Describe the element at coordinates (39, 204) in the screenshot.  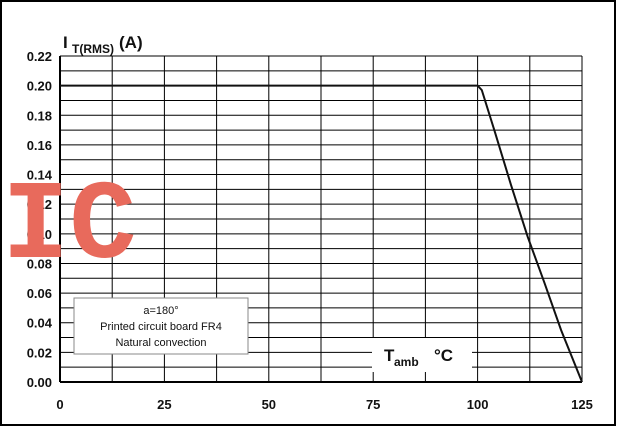
I see `y-tick-label: 0.12` at that location.